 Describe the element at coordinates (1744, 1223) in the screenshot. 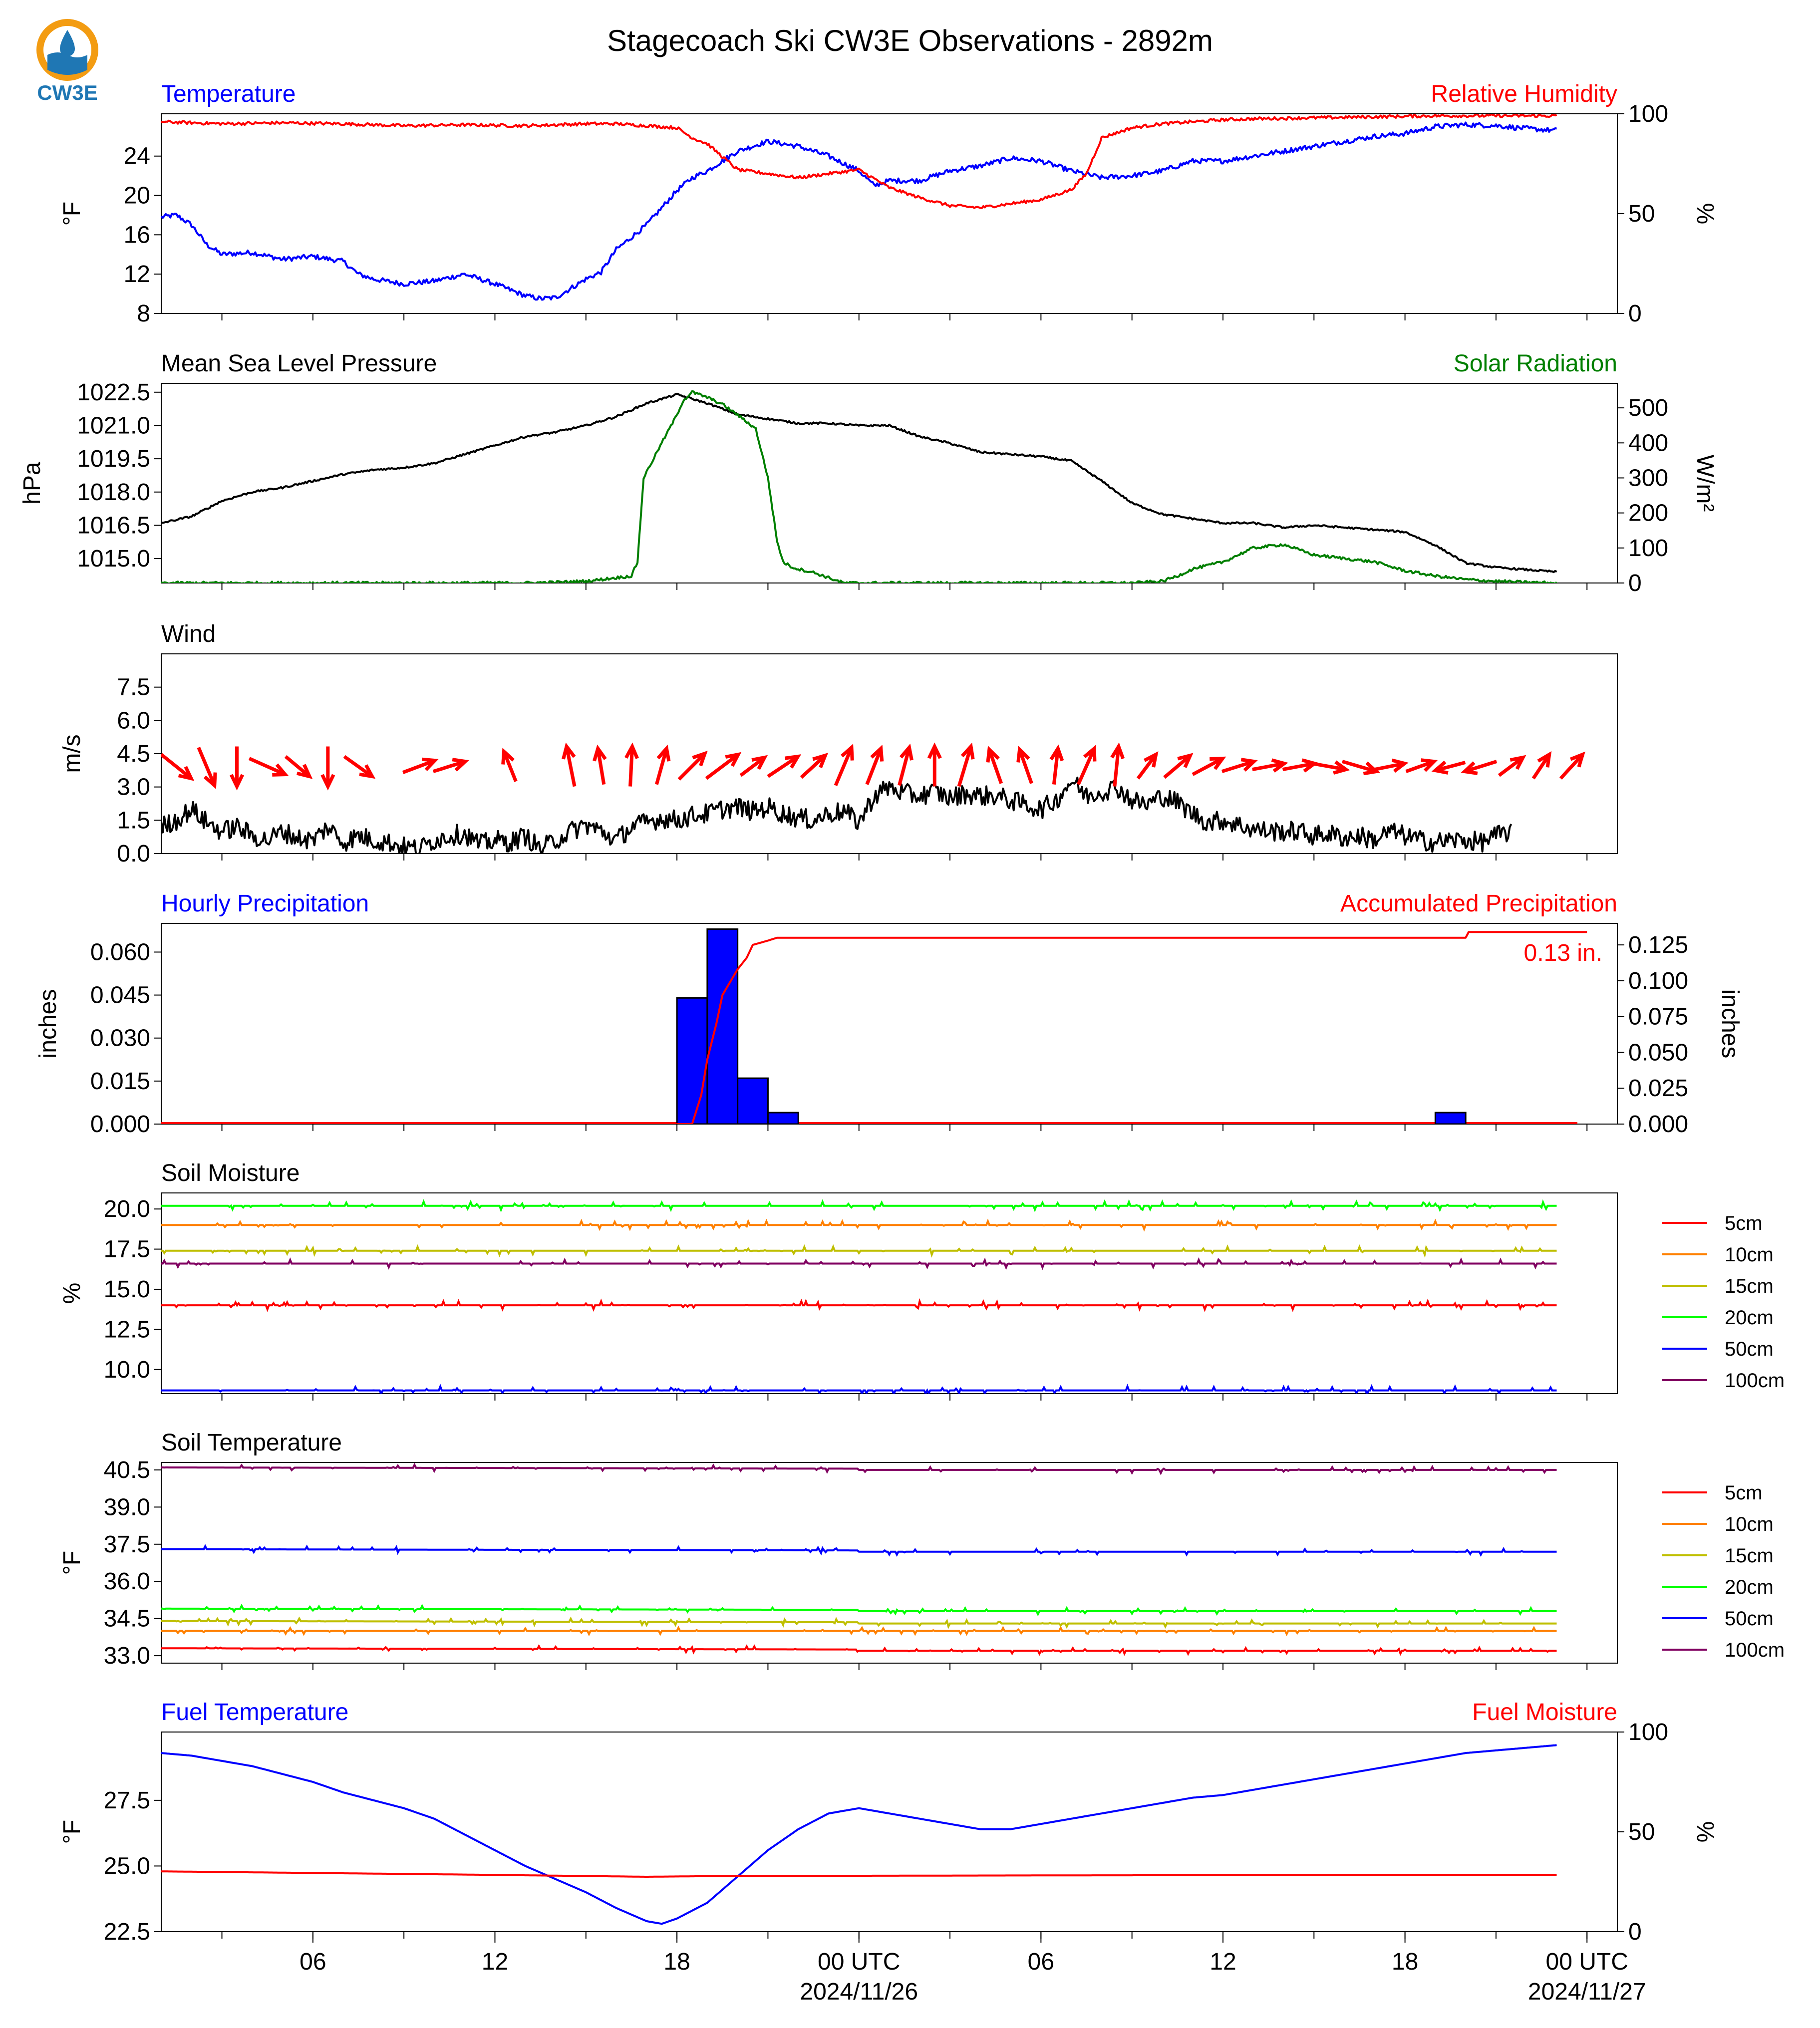

I see `legend-label: 5cm` at that location.